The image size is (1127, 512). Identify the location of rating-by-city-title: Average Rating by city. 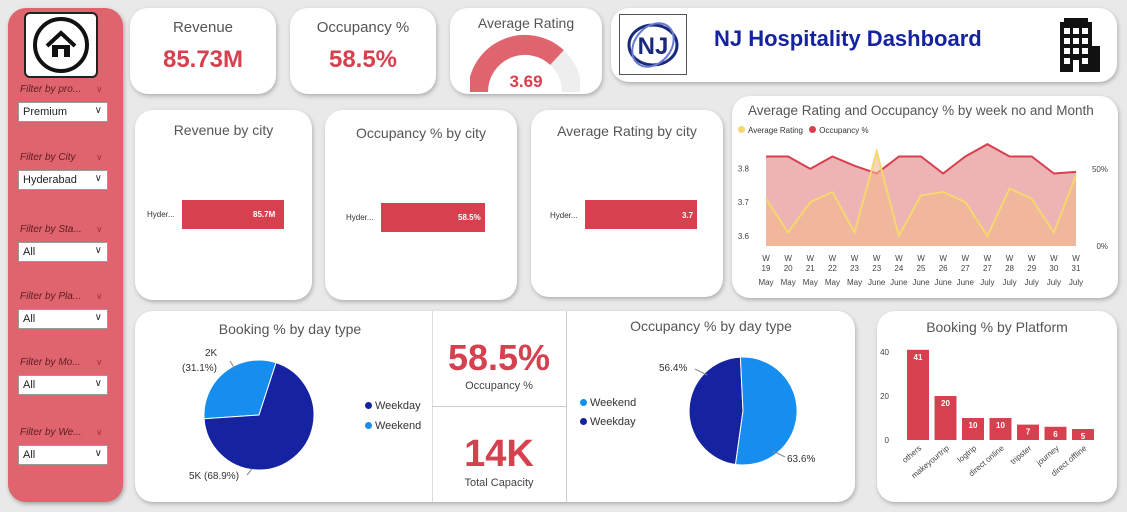
(627, 131).